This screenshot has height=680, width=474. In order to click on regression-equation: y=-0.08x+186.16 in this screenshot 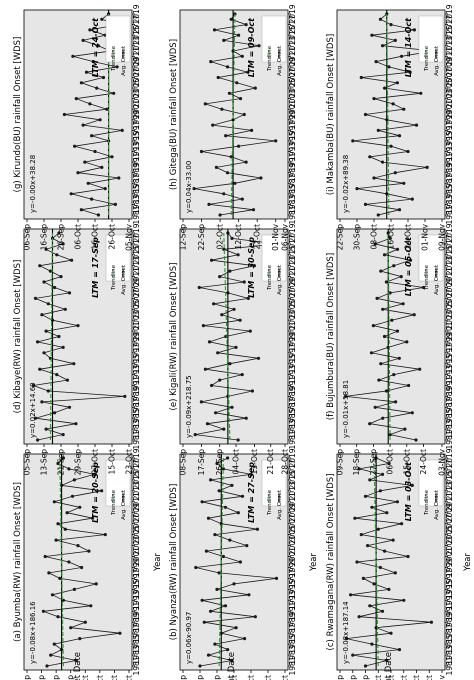, I will do `click(33, 632)`.